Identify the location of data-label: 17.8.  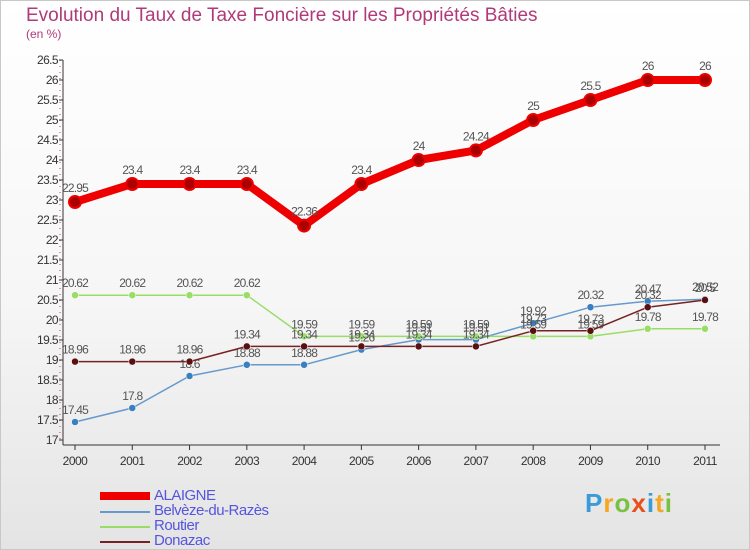
(132, 396).